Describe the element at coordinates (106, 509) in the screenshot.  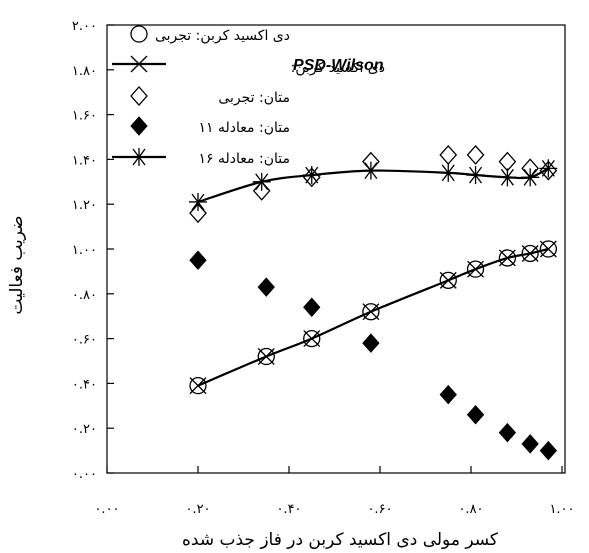
I see `x-tick-label: ۰.۰۰` at that location.